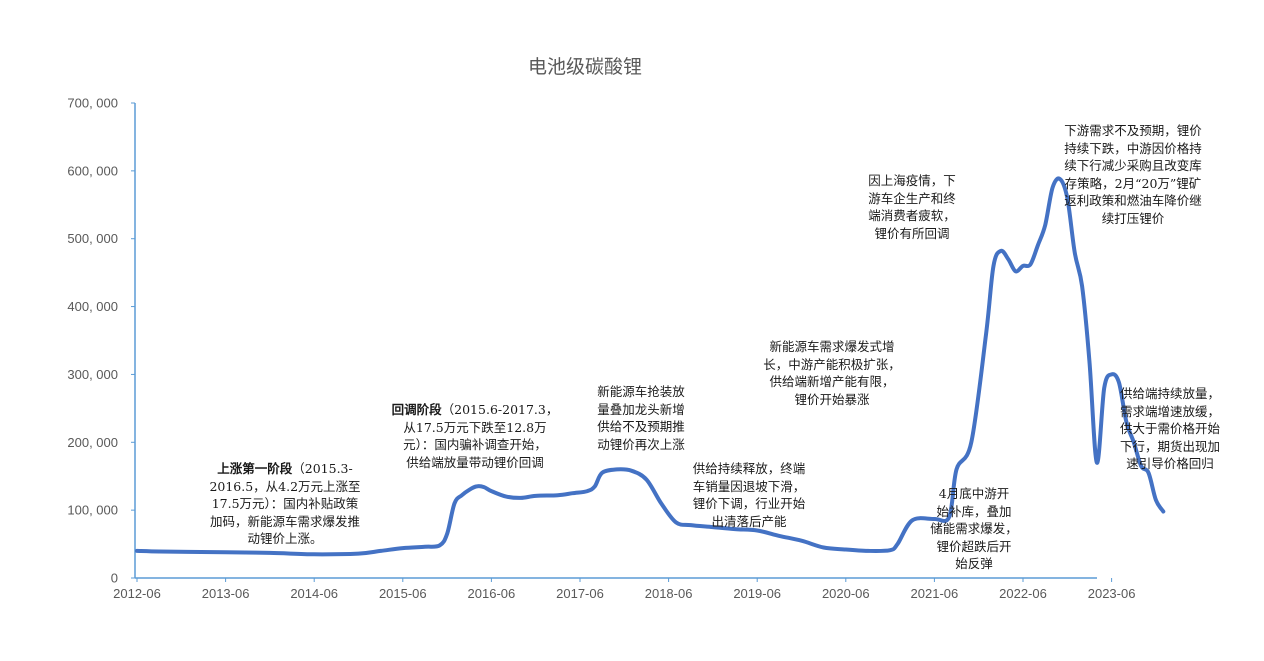 The height and width of the screenshot is (661, 1264). I want to click on x-tick-label: 2020-06, so click(846, 593).